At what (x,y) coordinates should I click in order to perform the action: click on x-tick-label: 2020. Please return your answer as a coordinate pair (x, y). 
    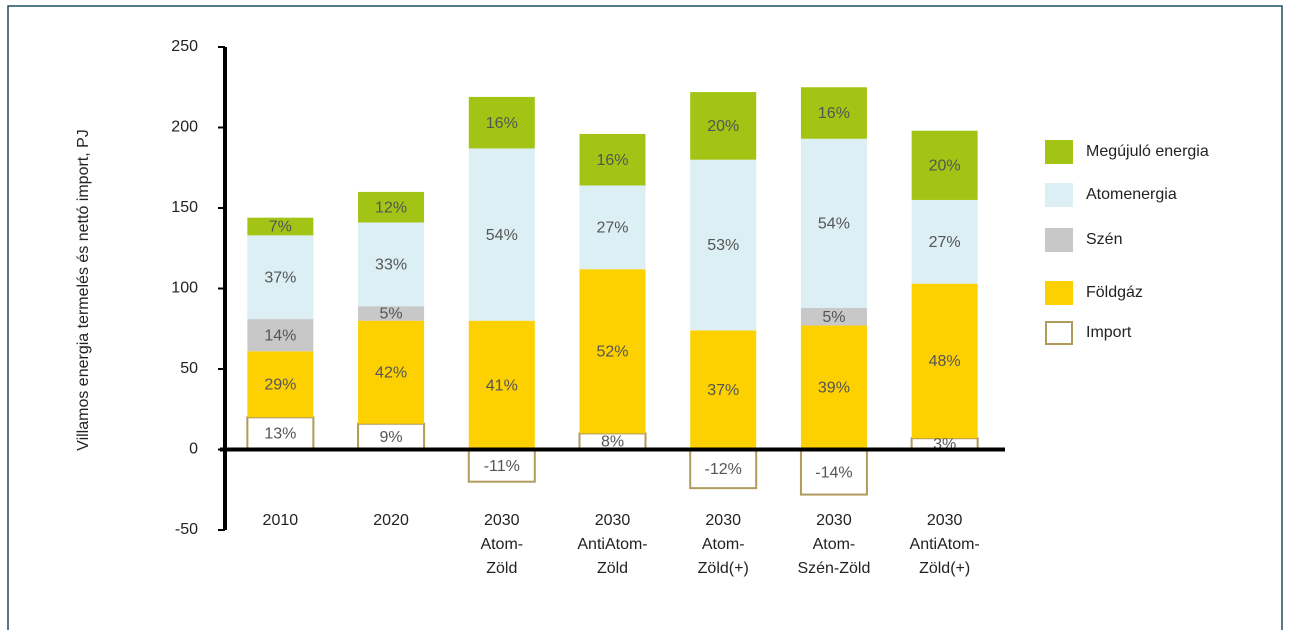
    Looking at the image, I should click on (391, 520).